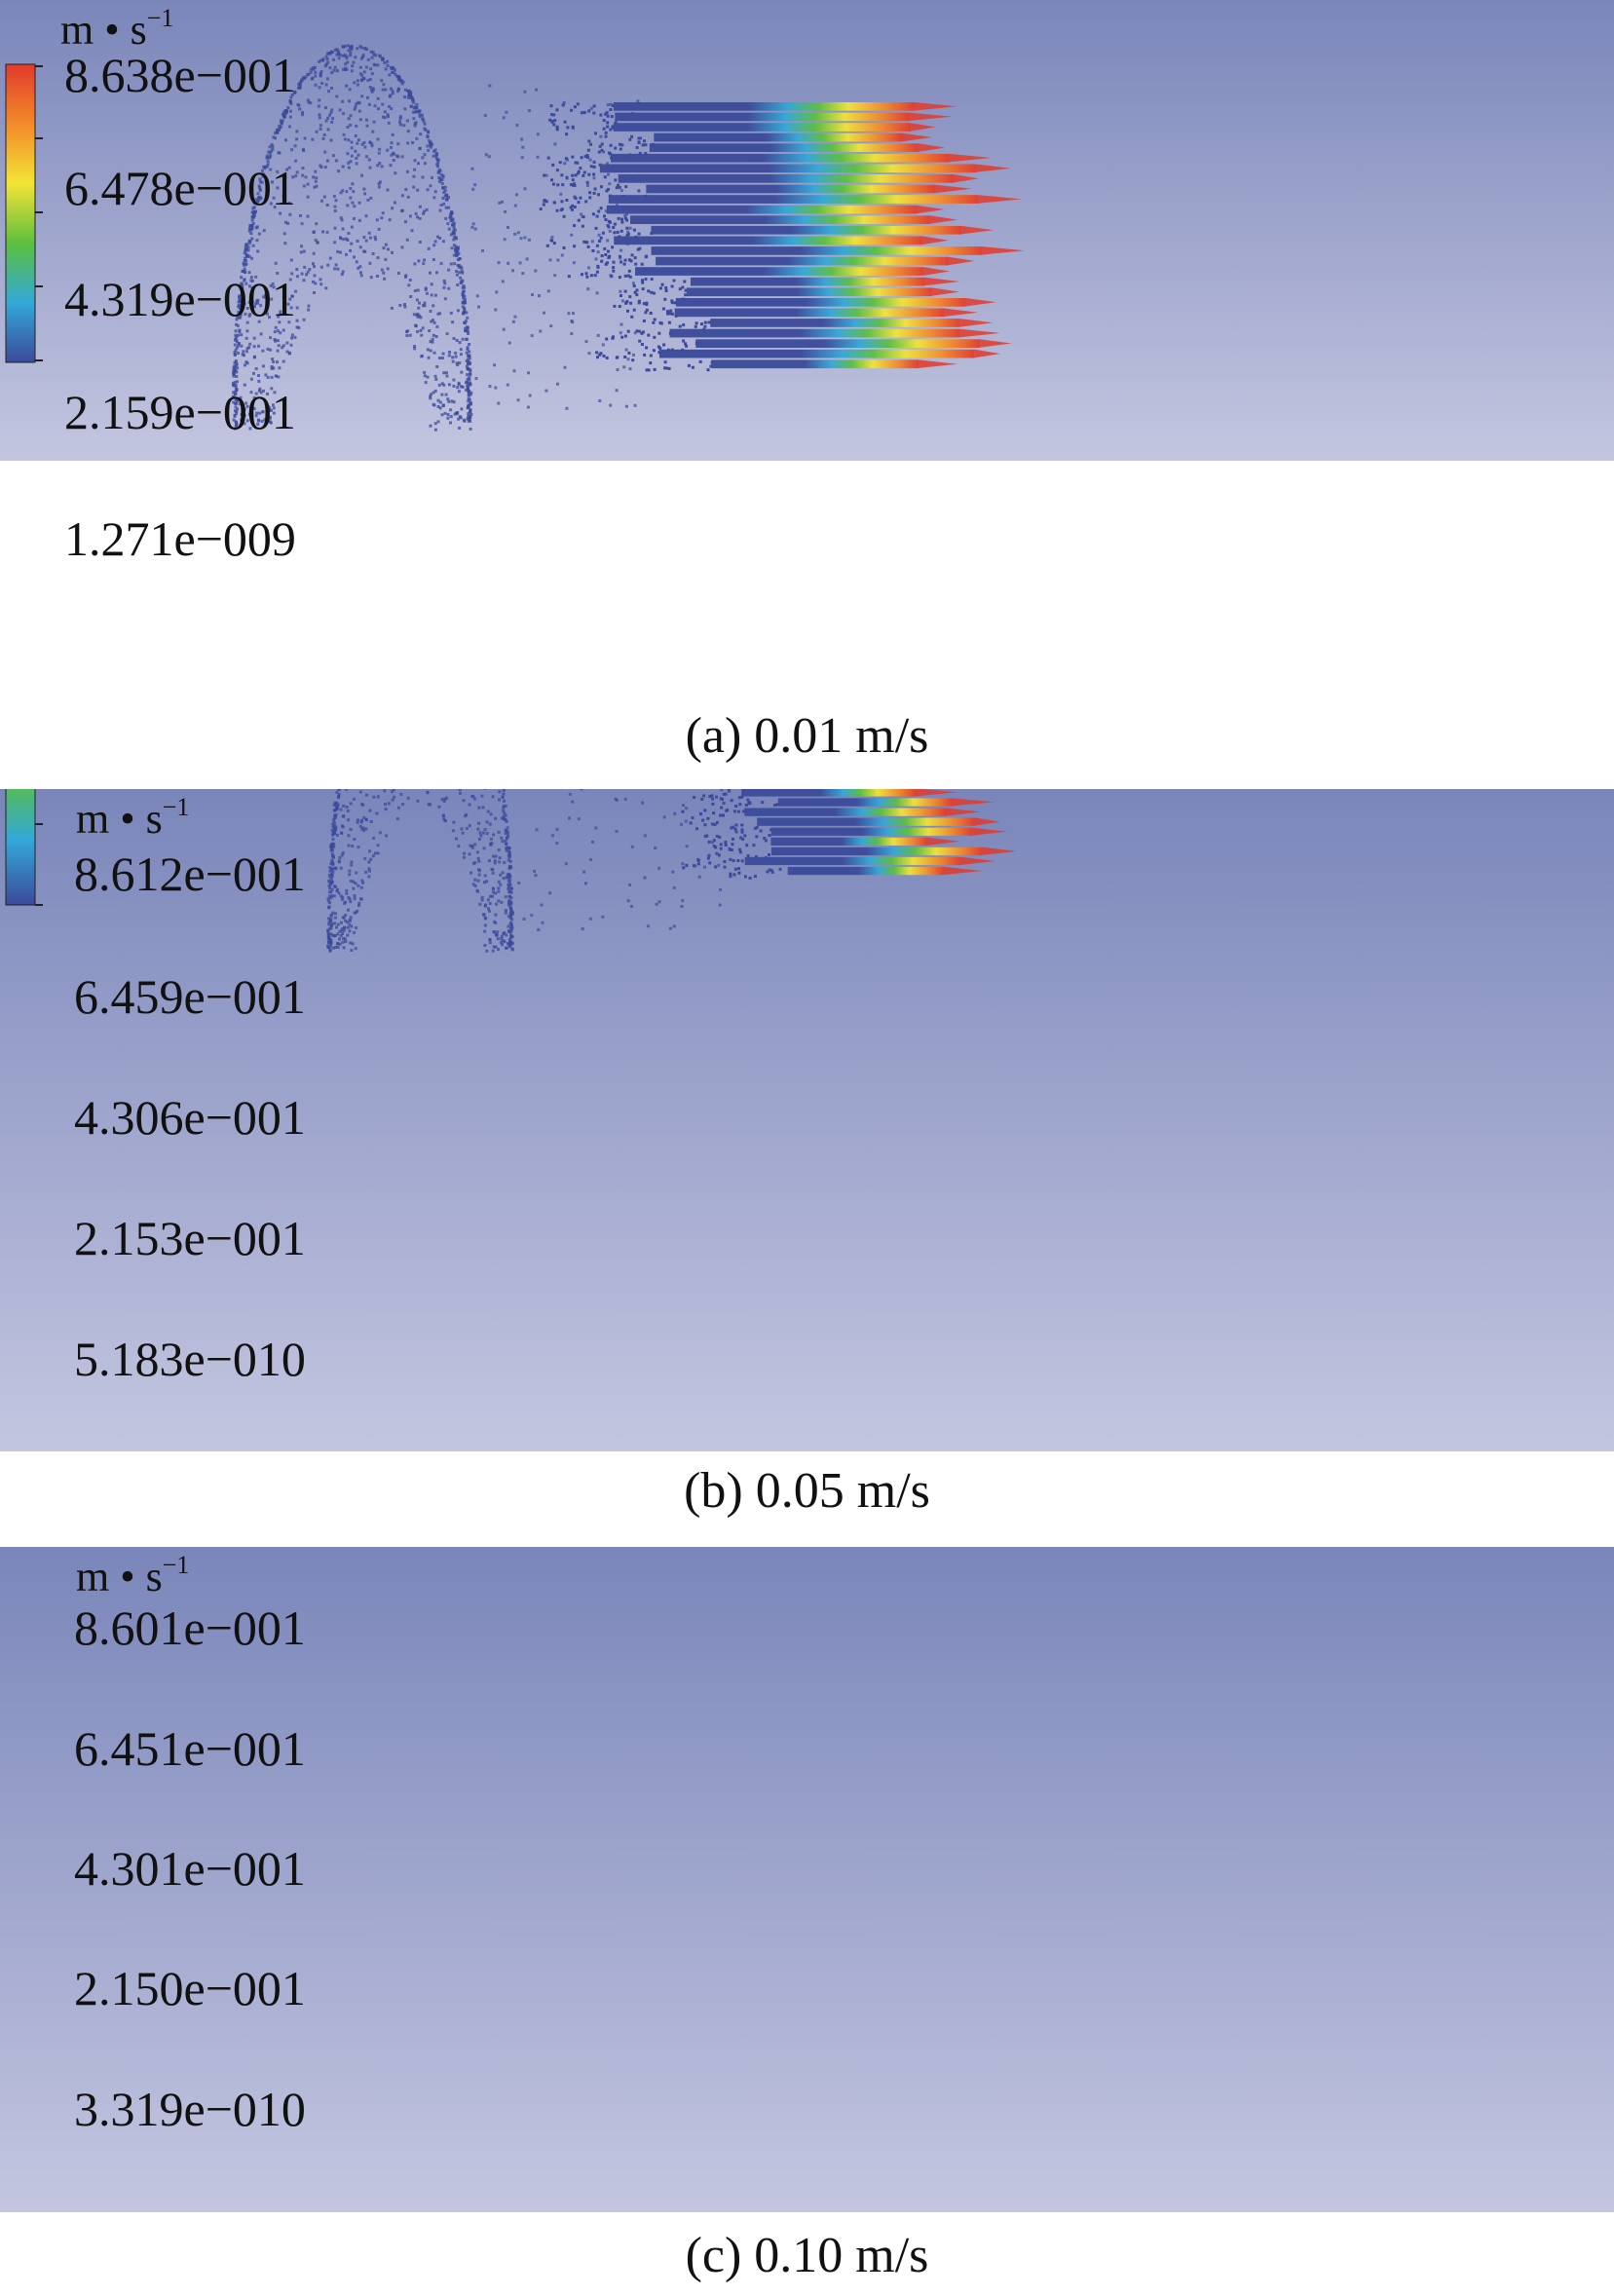 The width and height of the screenshot is (1614, 2296). I want to click on colorbar-tick-b-1: 6.459e−001, so click(190, 996).